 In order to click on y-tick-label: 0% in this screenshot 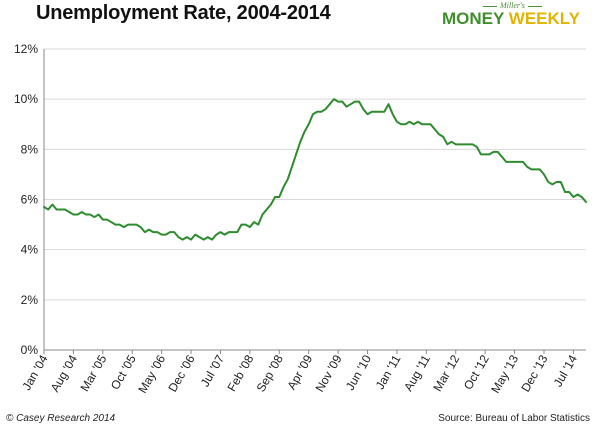, I will do `click(30, 350)`.